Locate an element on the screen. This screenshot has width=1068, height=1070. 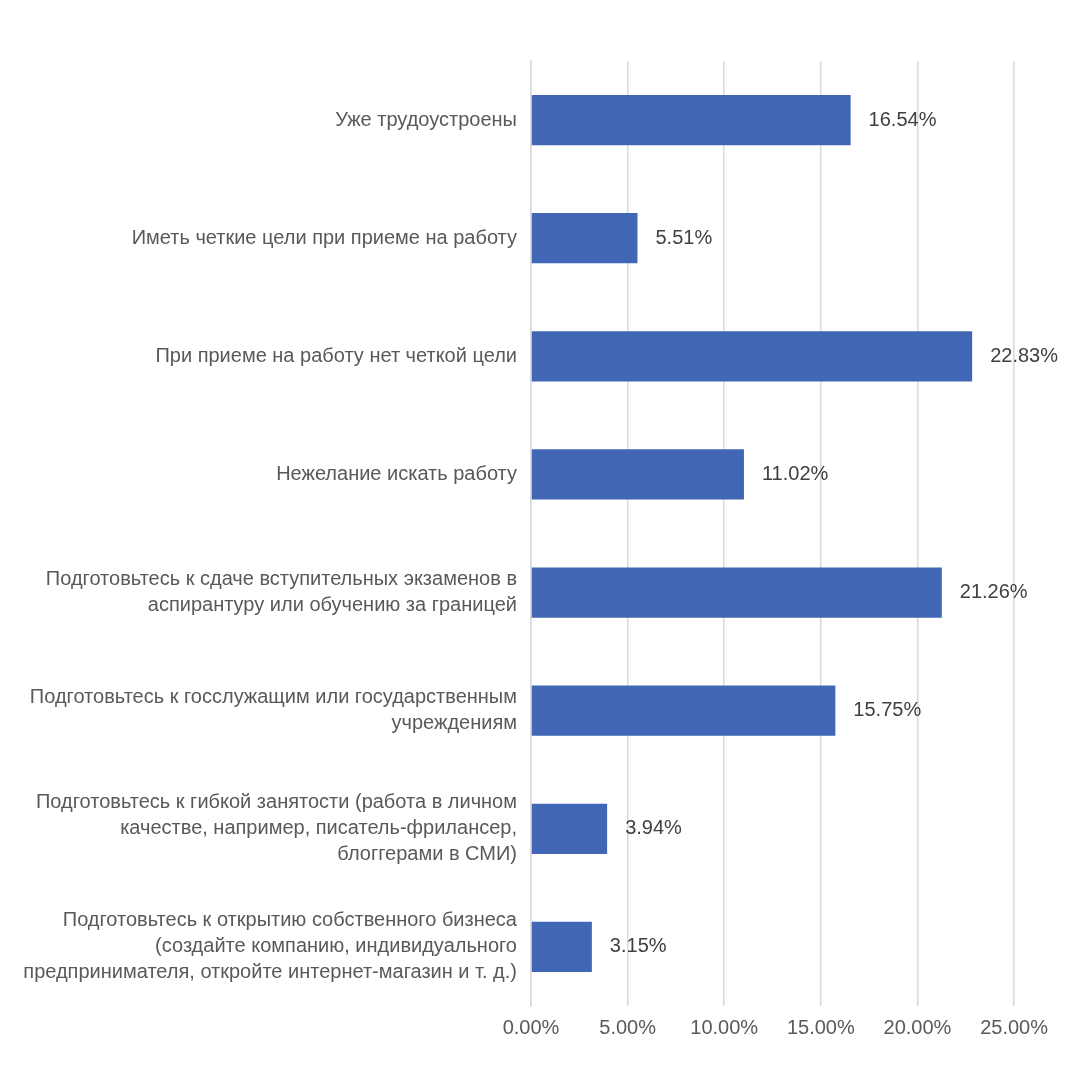
y-tick-label: Подготовьтесь к гибкой занятости (работа в личном качестве, например, писатель-фрилансер, блоггерами в СМИ) is located at coordinates (276, 827).